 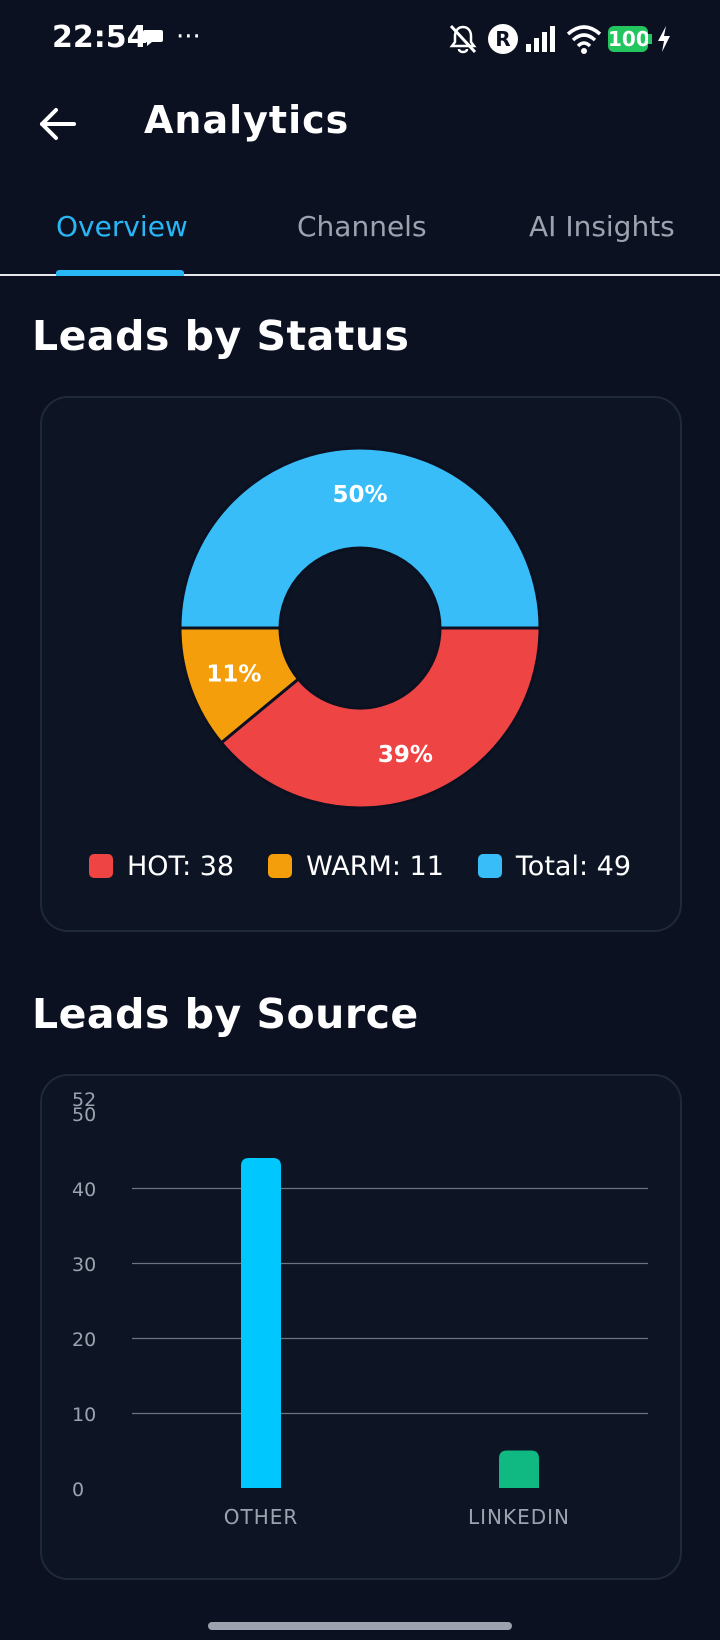 What do you see at coordinates (84, 1265) in the screenshot?
I see `y-tick-label: 30` at bounding box center [84, 1265].